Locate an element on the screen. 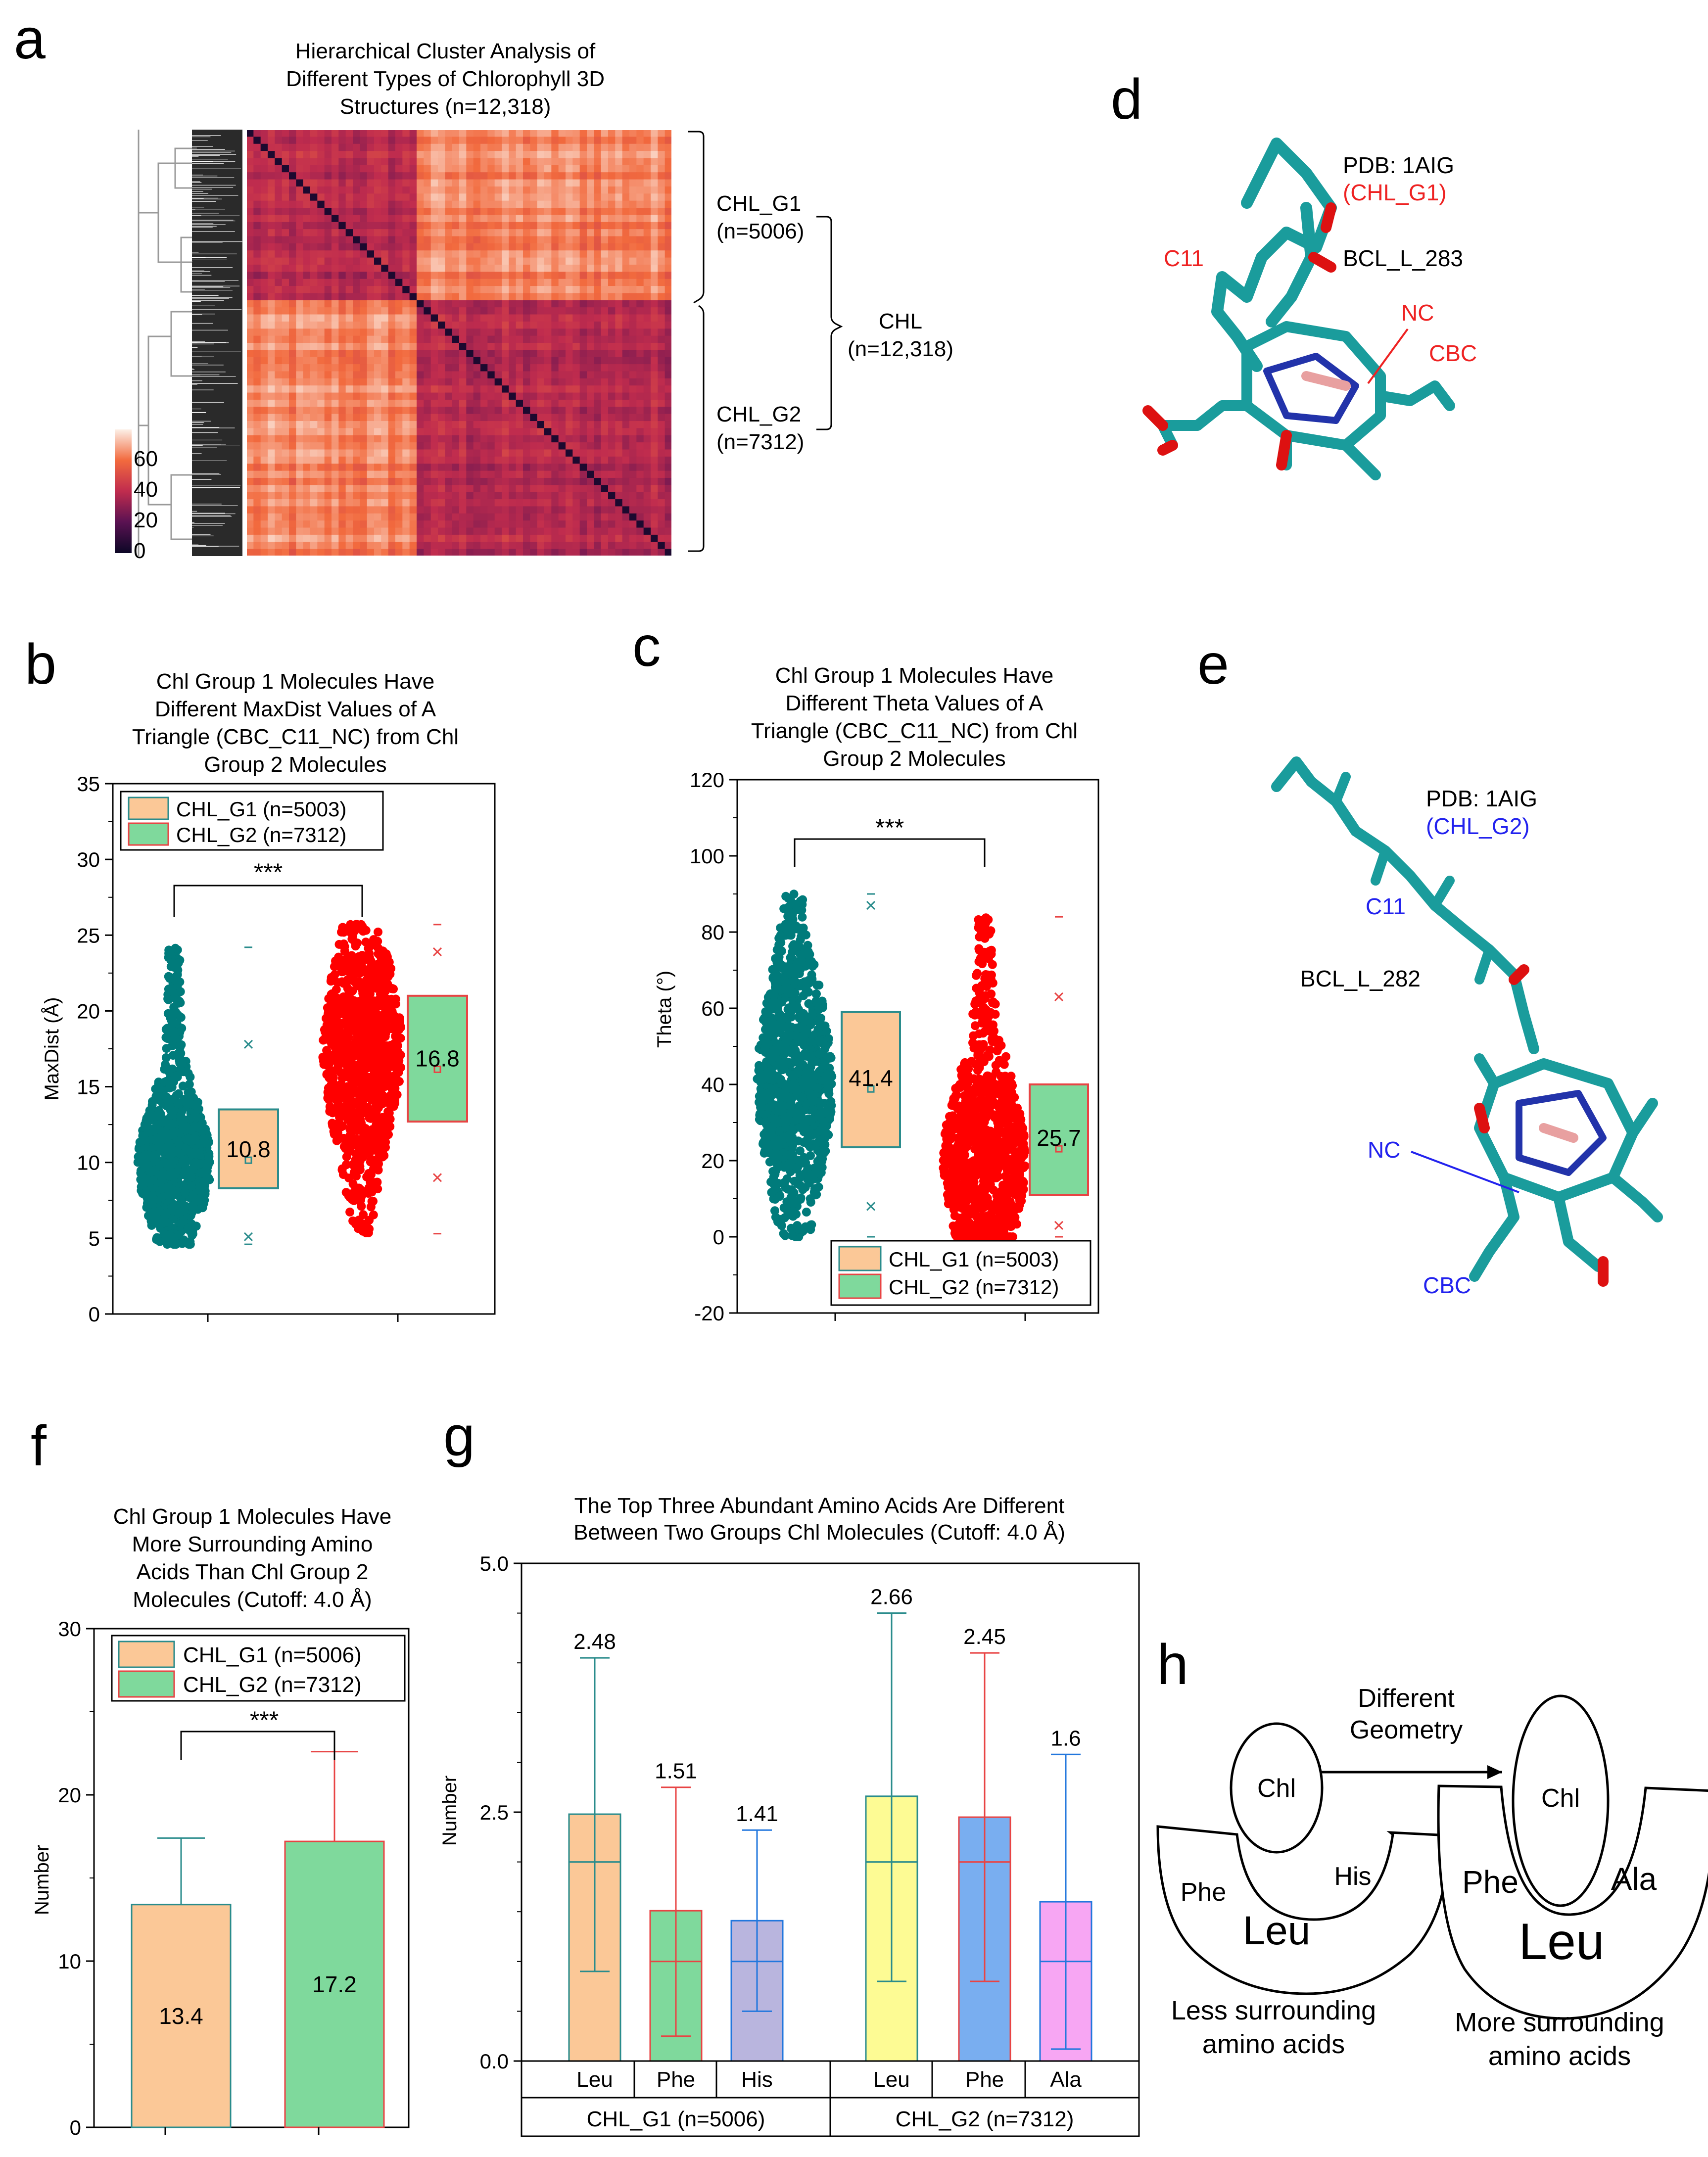  heatmap-frame is located at coordinates (459, 343).